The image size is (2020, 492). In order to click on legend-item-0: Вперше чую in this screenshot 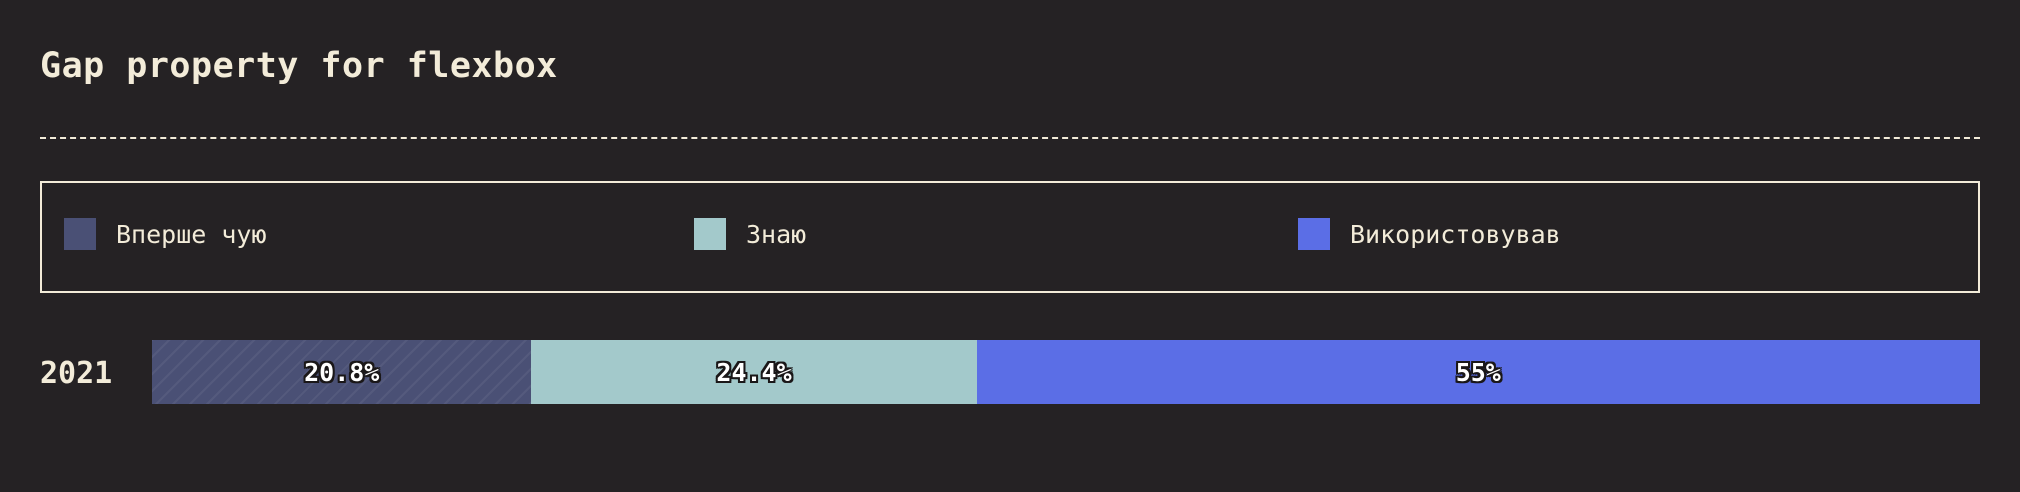, I will do `click(165, 234)`.